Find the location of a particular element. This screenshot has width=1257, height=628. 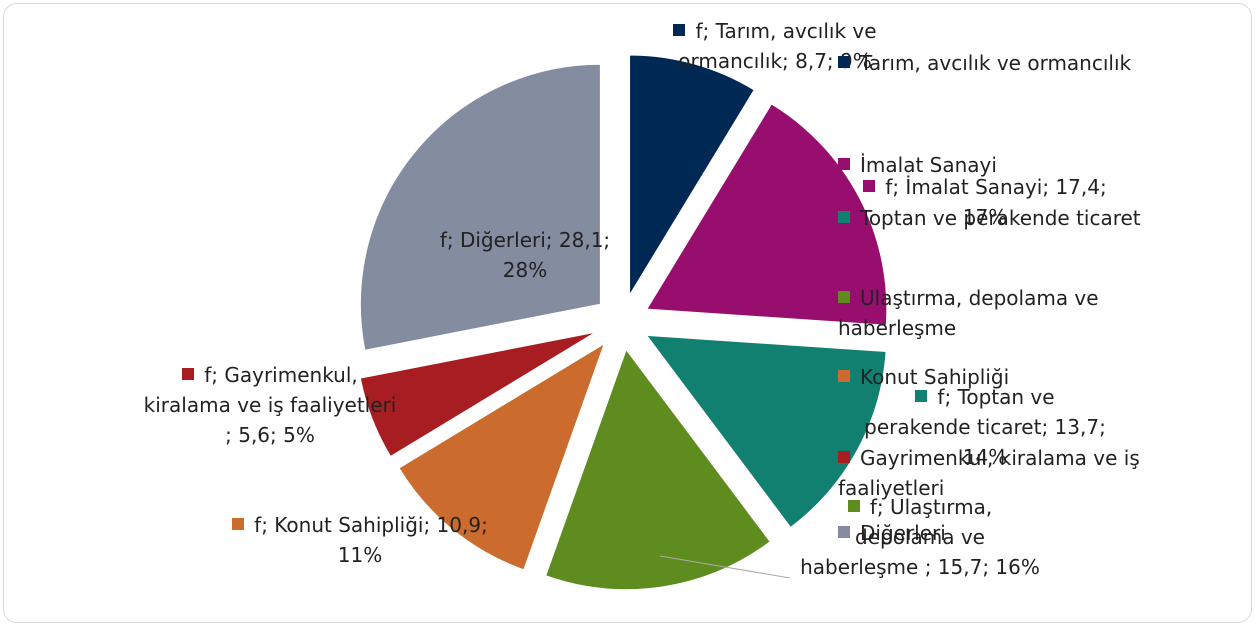

data-label: f; Diğerleri; 28,1; 28% is located at coordinates (525, 255).